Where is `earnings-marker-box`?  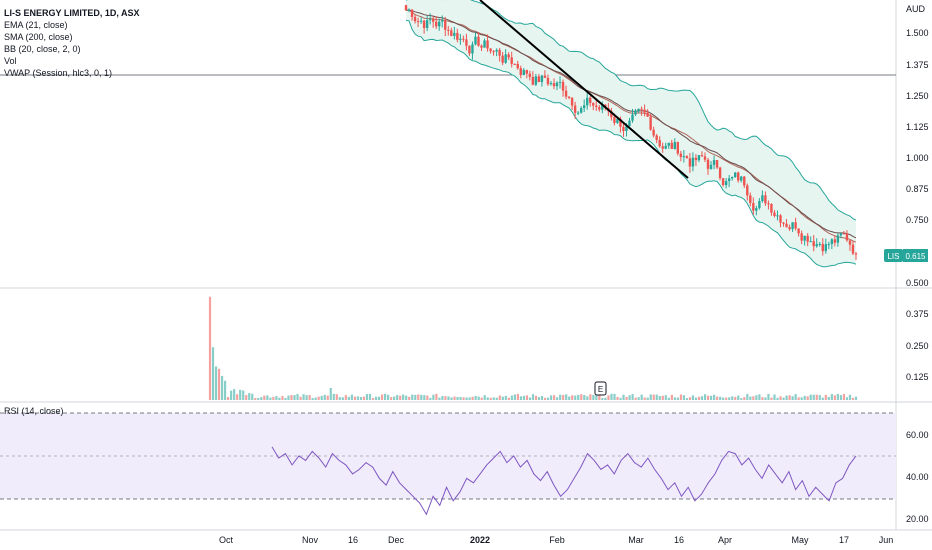 earnings-marker-box is located at coordinates (600, 388).